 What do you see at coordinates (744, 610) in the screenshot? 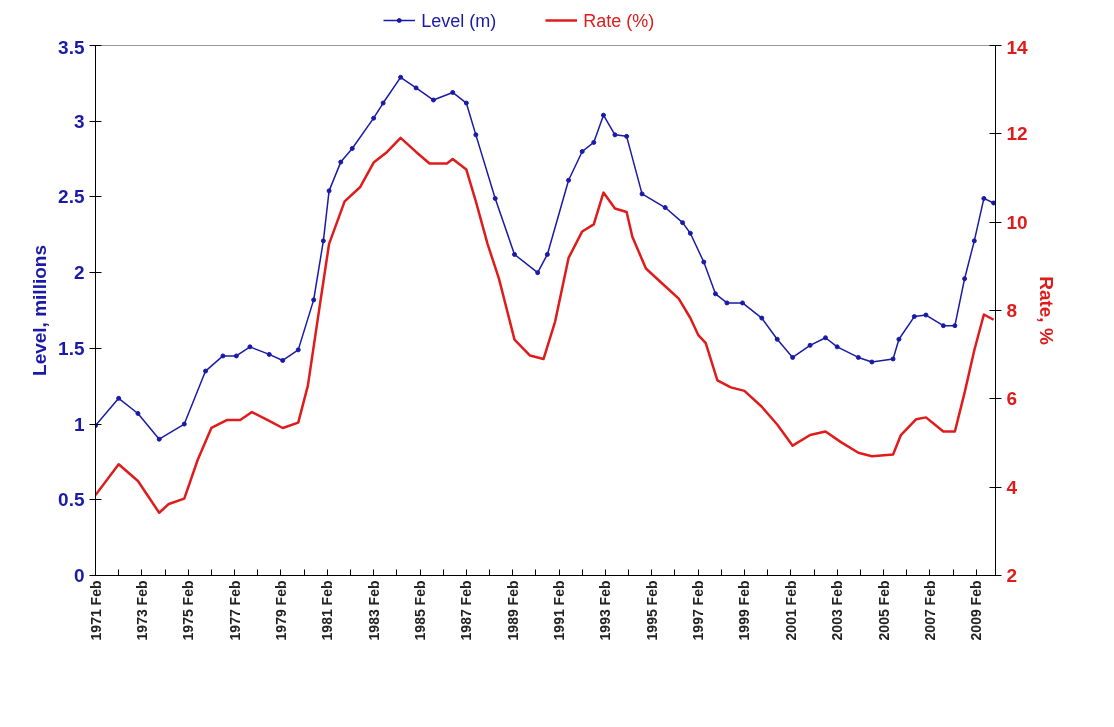
I see `x-tick-label: 1999 Feb` at bounding box center [744, 610].